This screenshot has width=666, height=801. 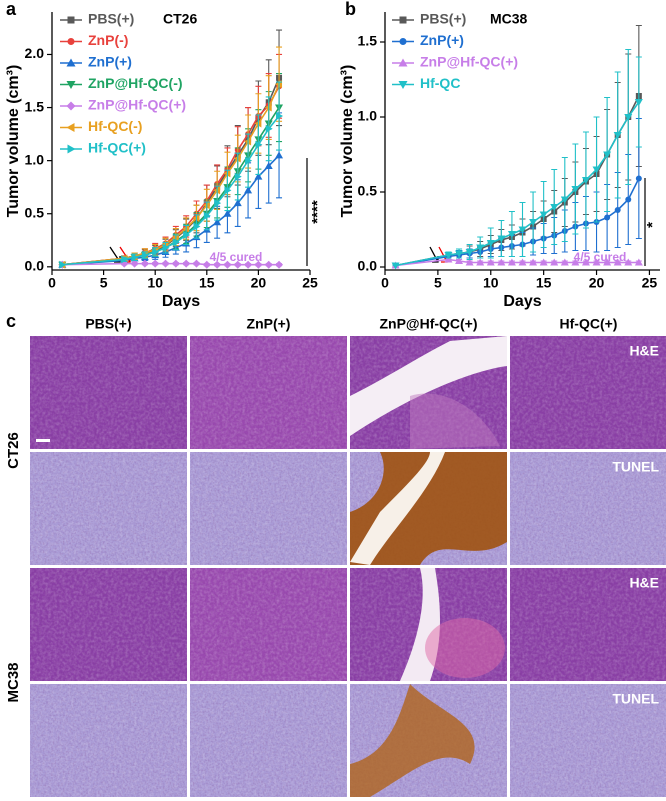 I want to click on row-group-label: MC38, so click(x=13, y=682).